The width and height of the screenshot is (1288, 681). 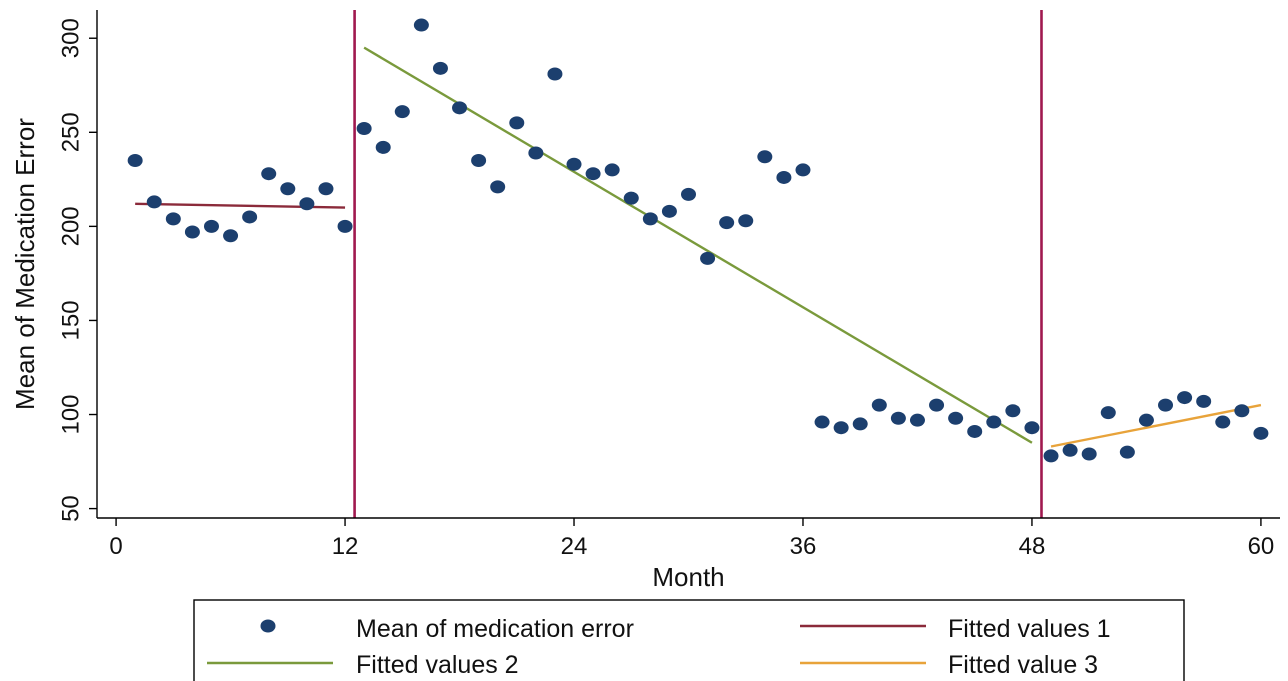 I want to click on x-axis-title: Month, so click(x=688, y=577).